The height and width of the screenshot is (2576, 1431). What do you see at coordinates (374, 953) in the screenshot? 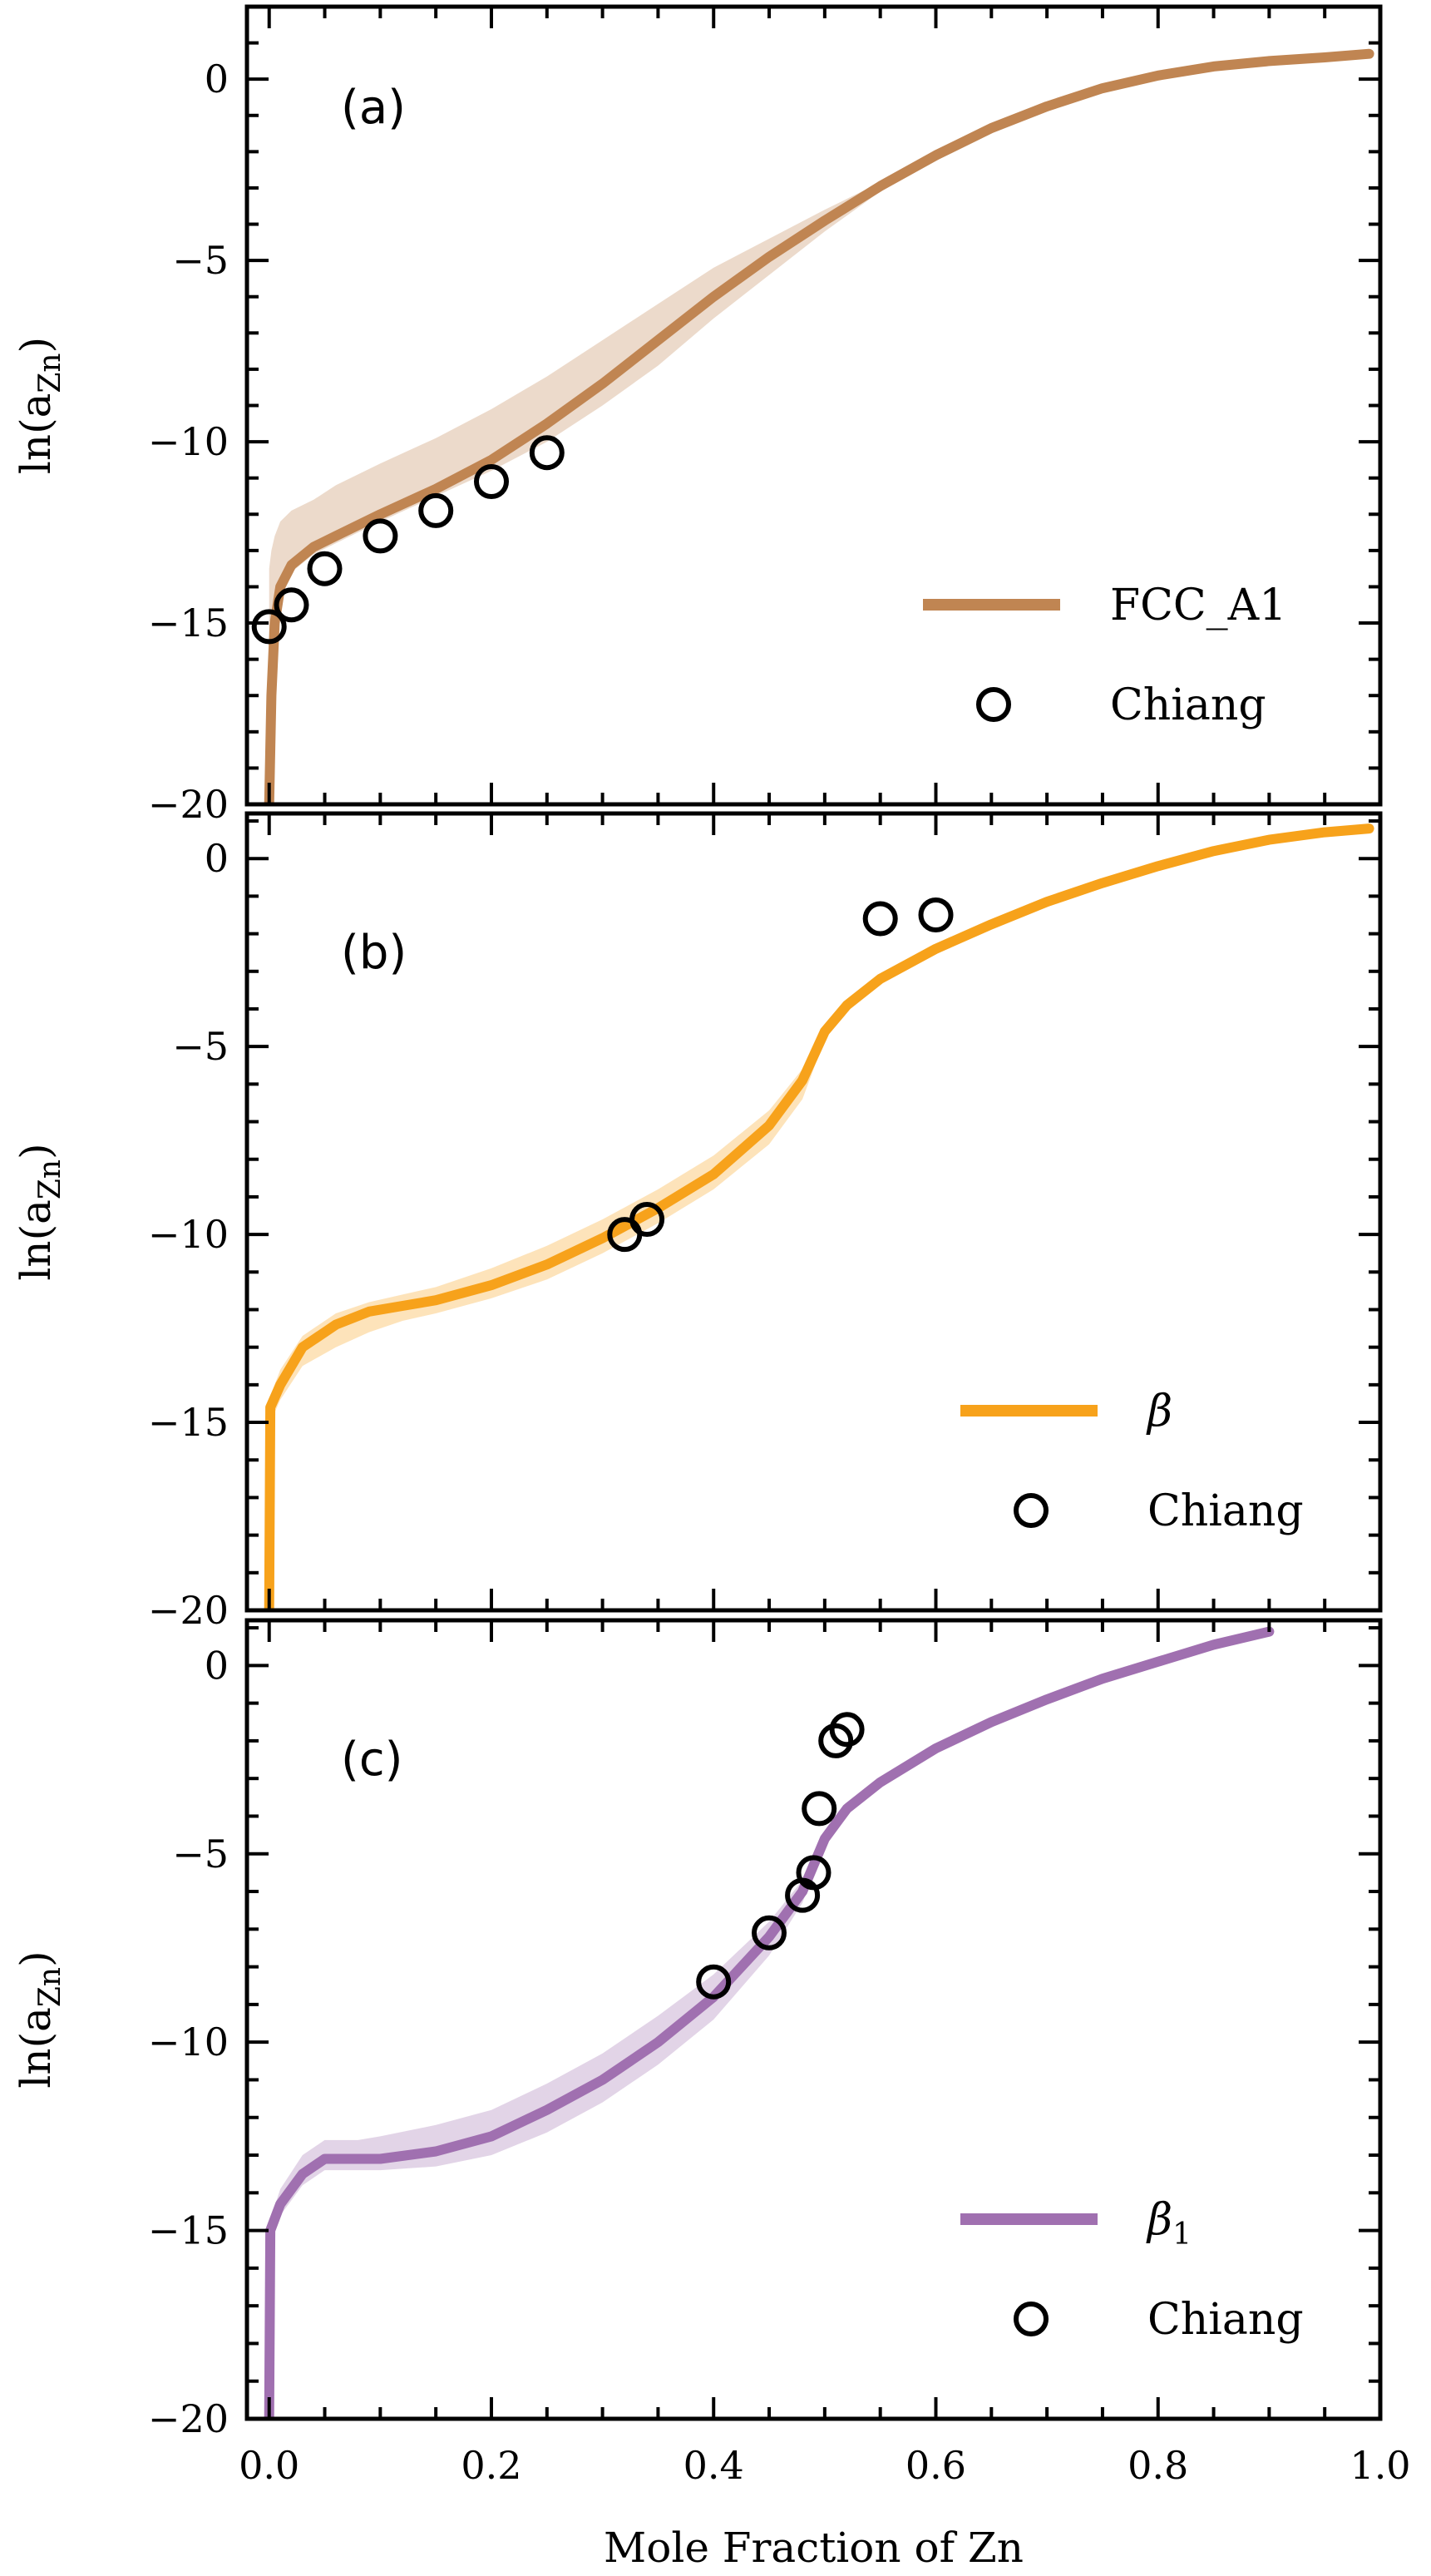
I see `panel-label: (b)` at bounding box center [374, 953].